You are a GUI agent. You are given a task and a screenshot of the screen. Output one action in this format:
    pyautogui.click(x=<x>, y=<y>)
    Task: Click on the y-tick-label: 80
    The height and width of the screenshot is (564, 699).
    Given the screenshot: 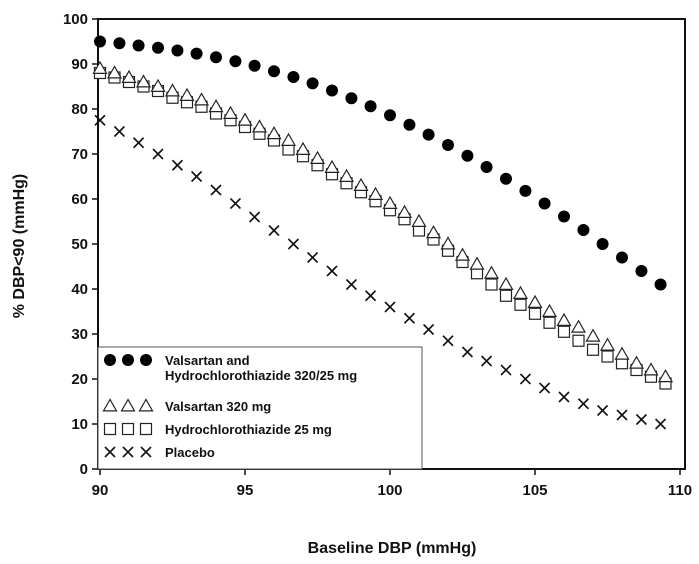 What is the action you would take?
    pyautogui.click(x=79, y=109)
    